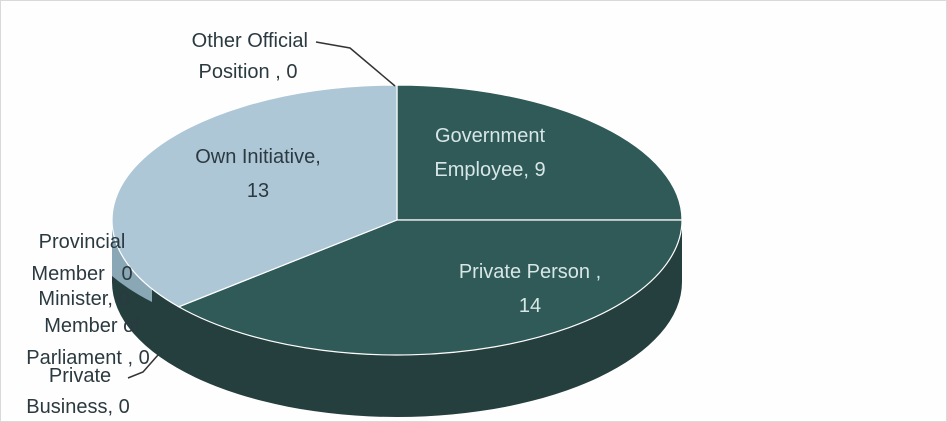  I want to click on label-private-business-line1: Private, so click(80, 376).